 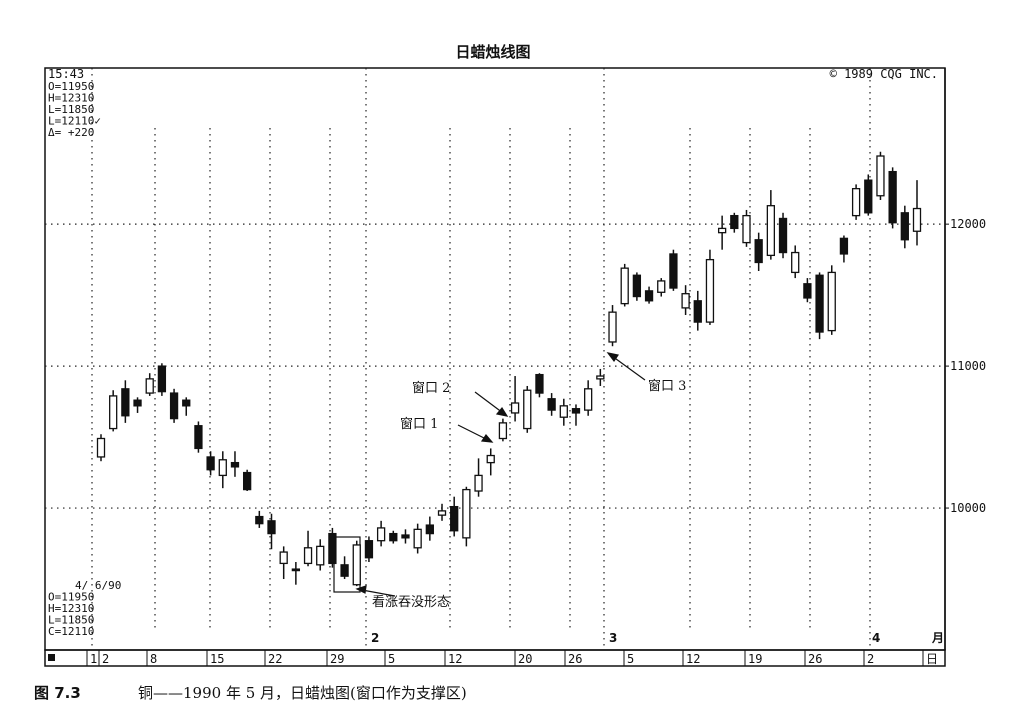 I want to click on date-label: 1, so click(x=93, y=659).